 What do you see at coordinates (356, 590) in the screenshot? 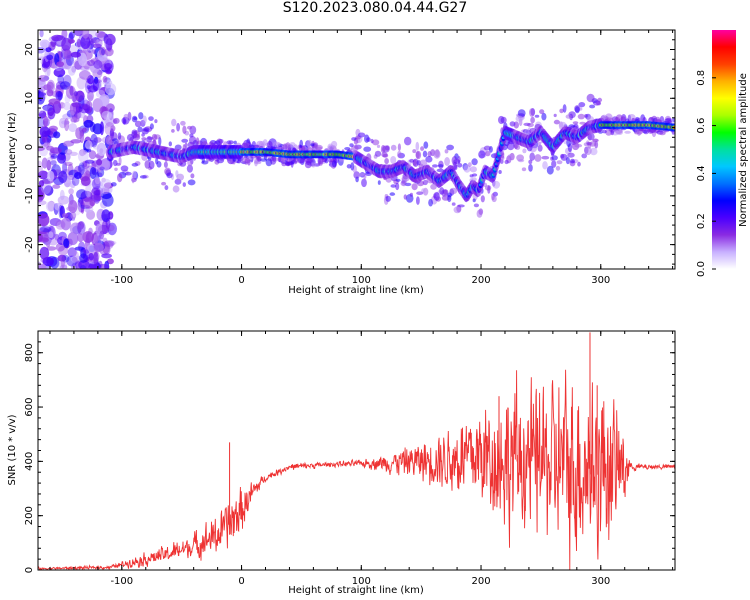
I see `snr-x-label: Height of straight line (km)` at bounding box center [356, 590].